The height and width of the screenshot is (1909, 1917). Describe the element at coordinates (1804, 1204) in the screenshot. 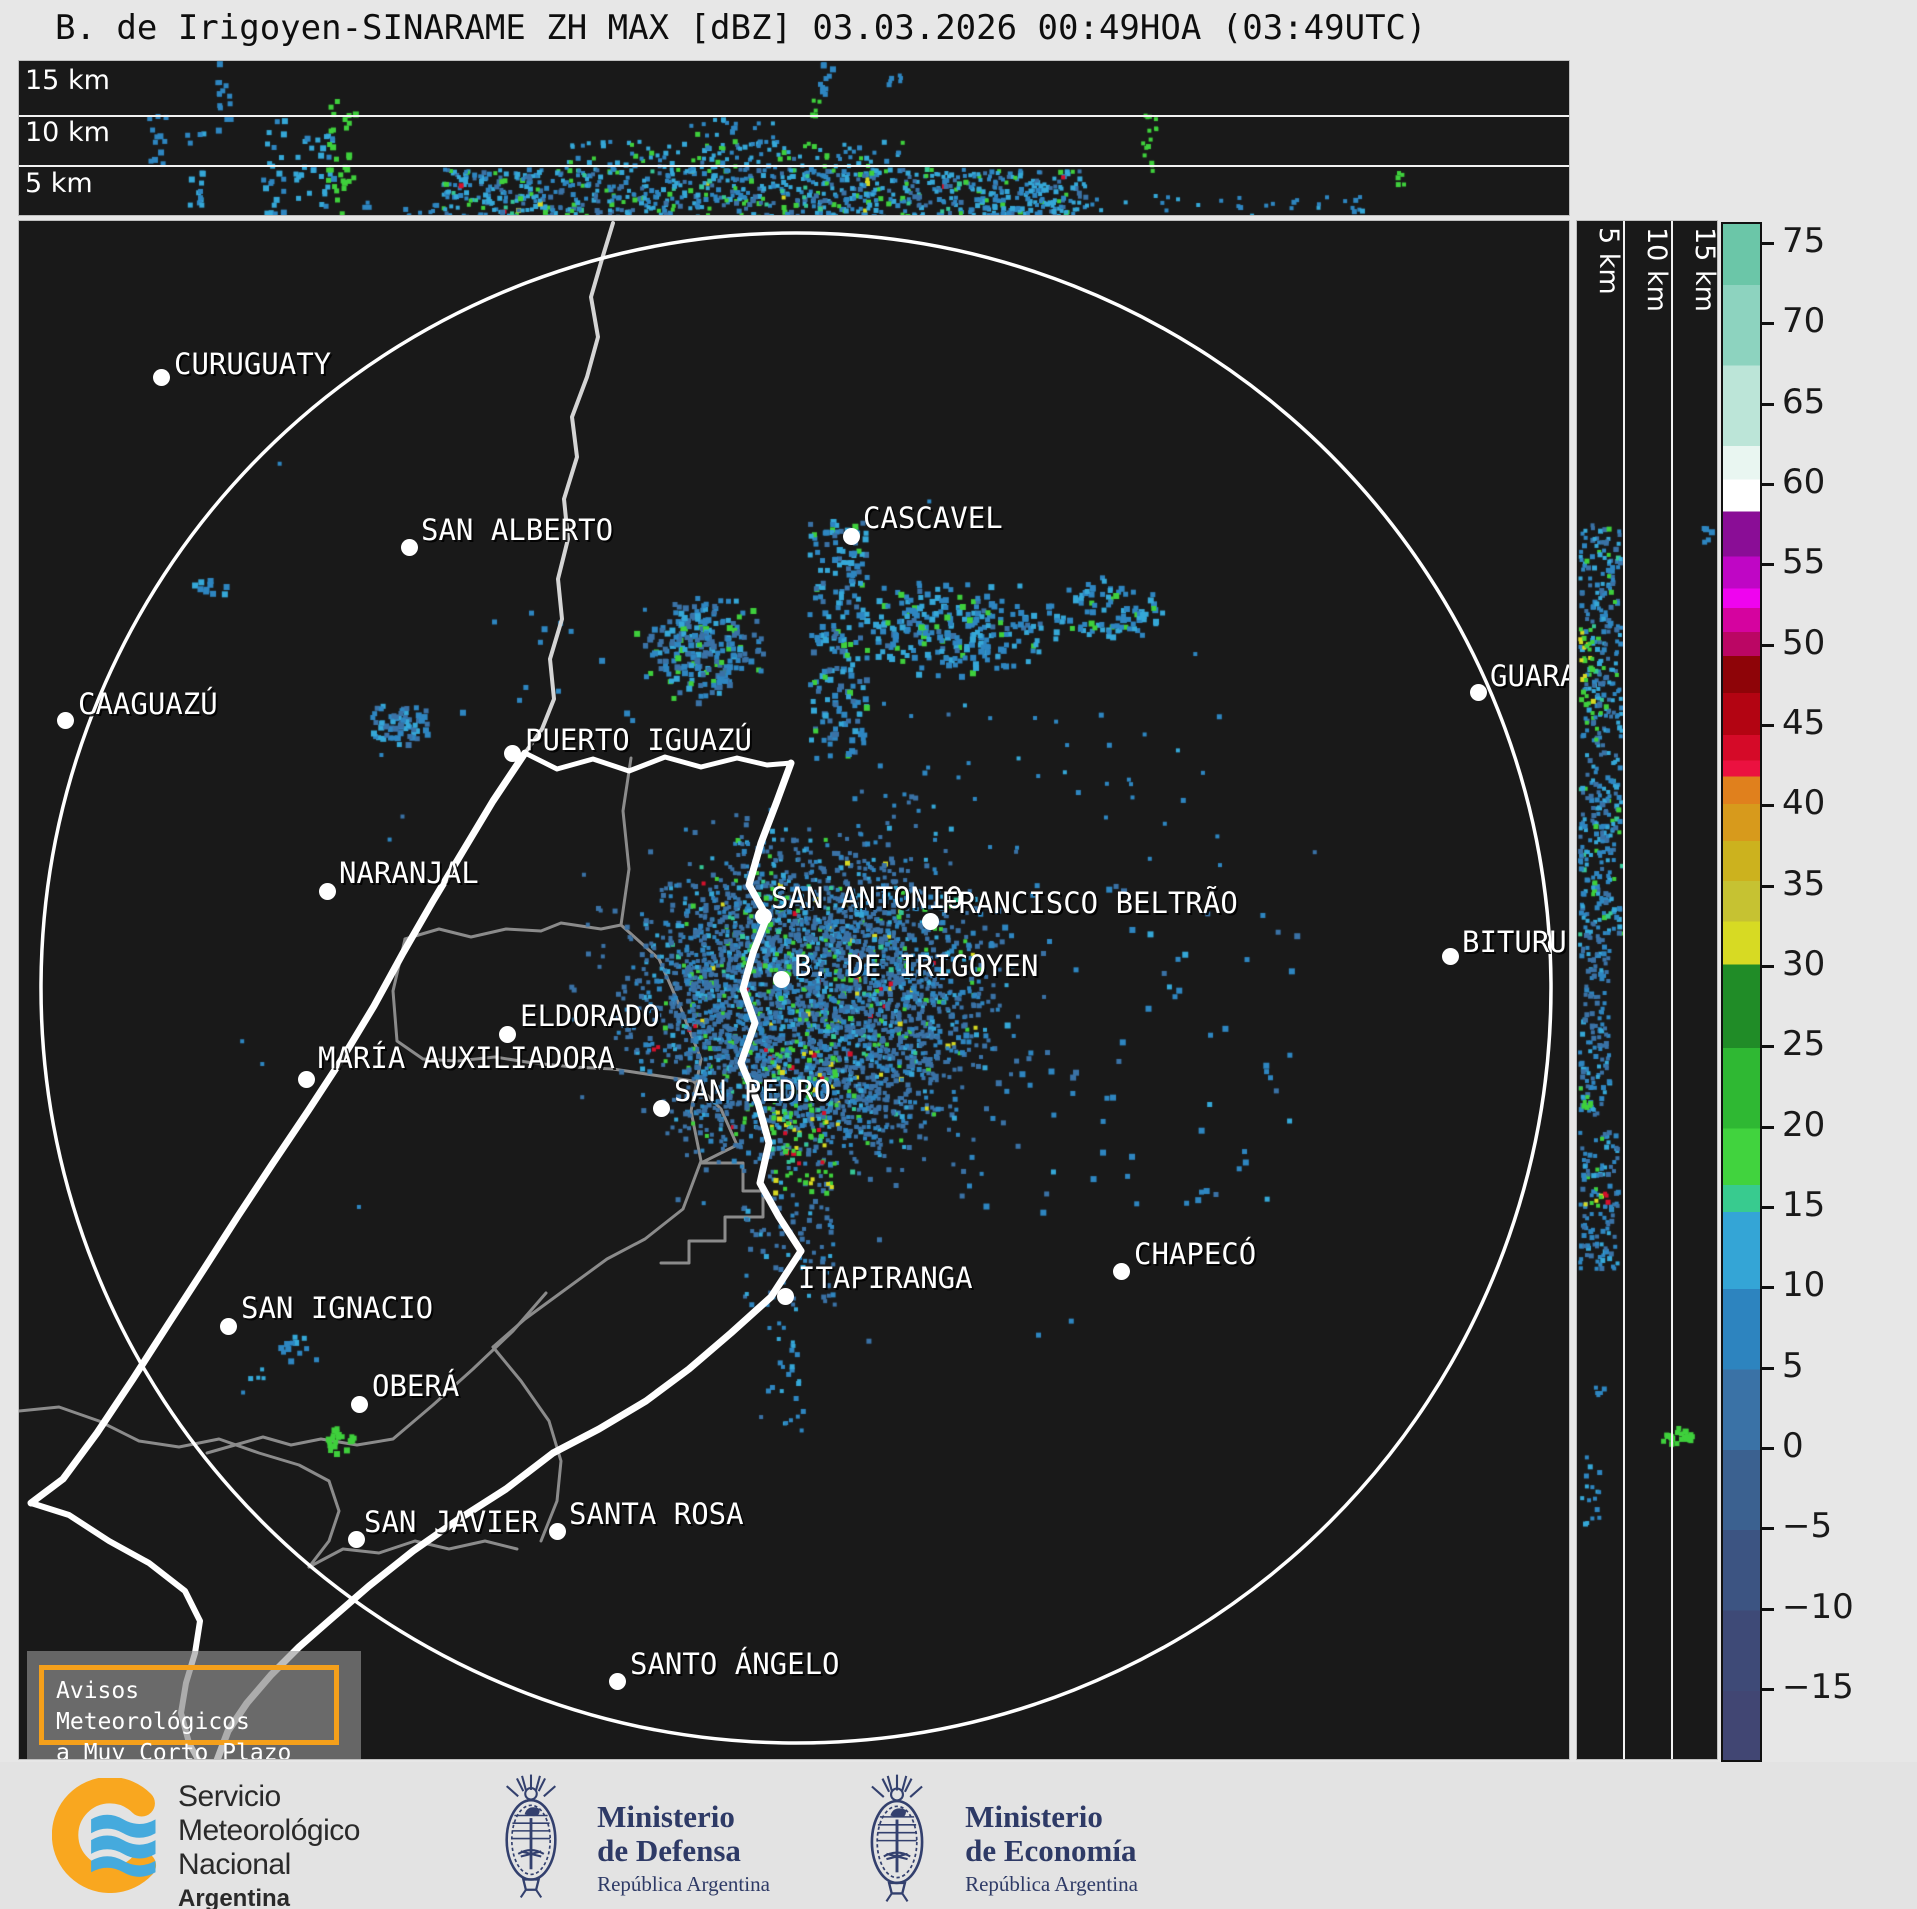

I see `colorbar-tick-label: 15` at that location.